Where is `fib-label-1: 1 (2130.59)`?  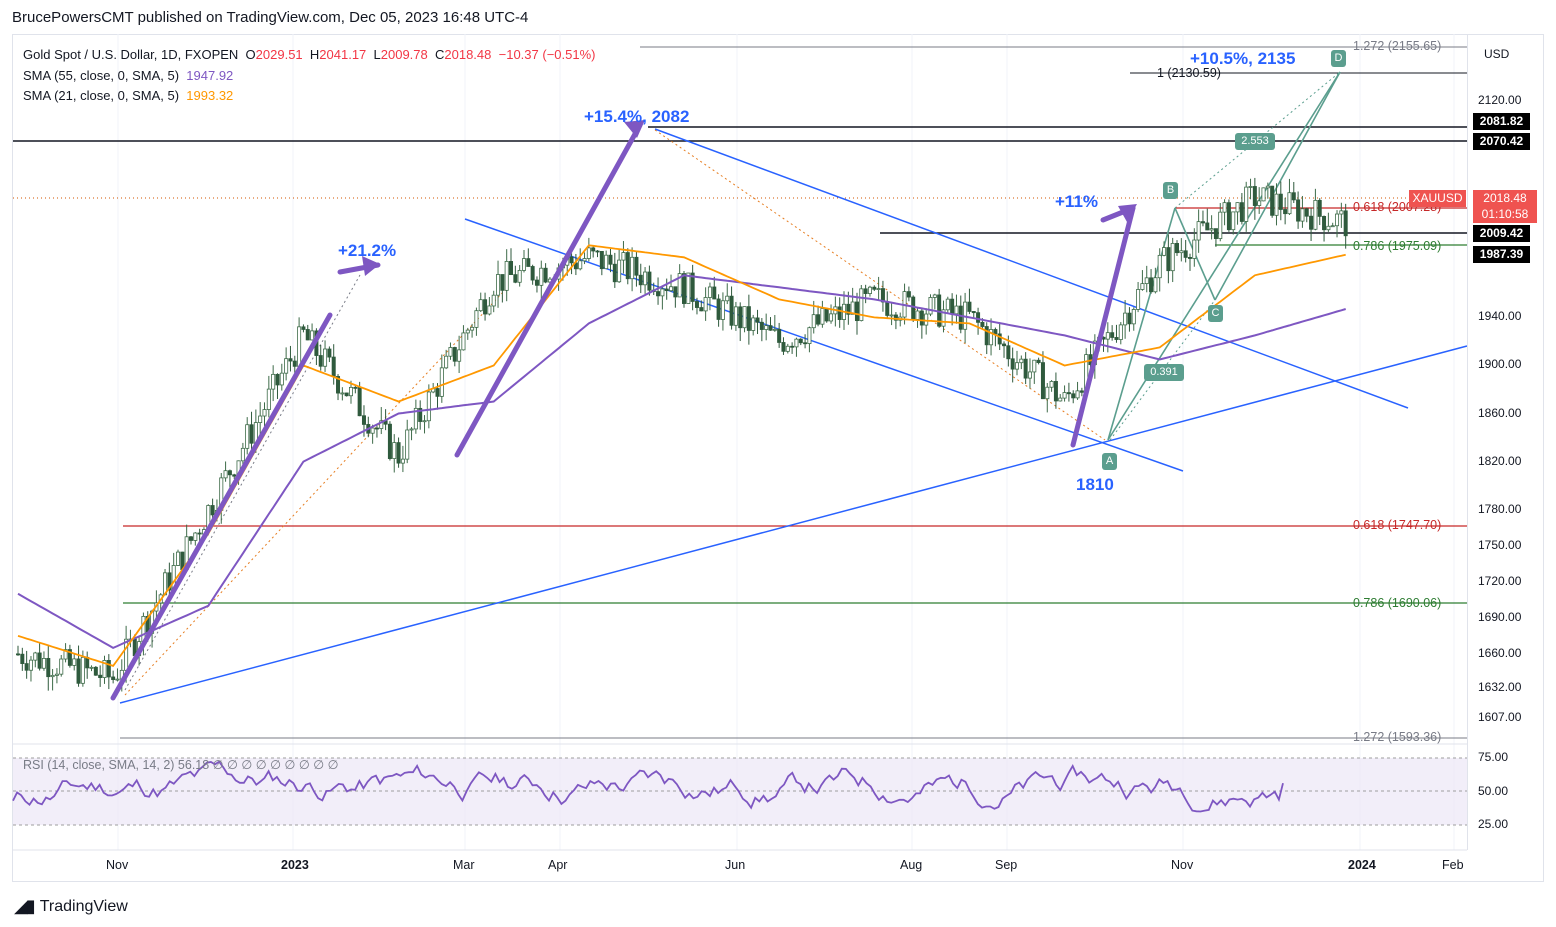
fib-label-1: 1 (2130.59) is located at coordinates (1189, 73).